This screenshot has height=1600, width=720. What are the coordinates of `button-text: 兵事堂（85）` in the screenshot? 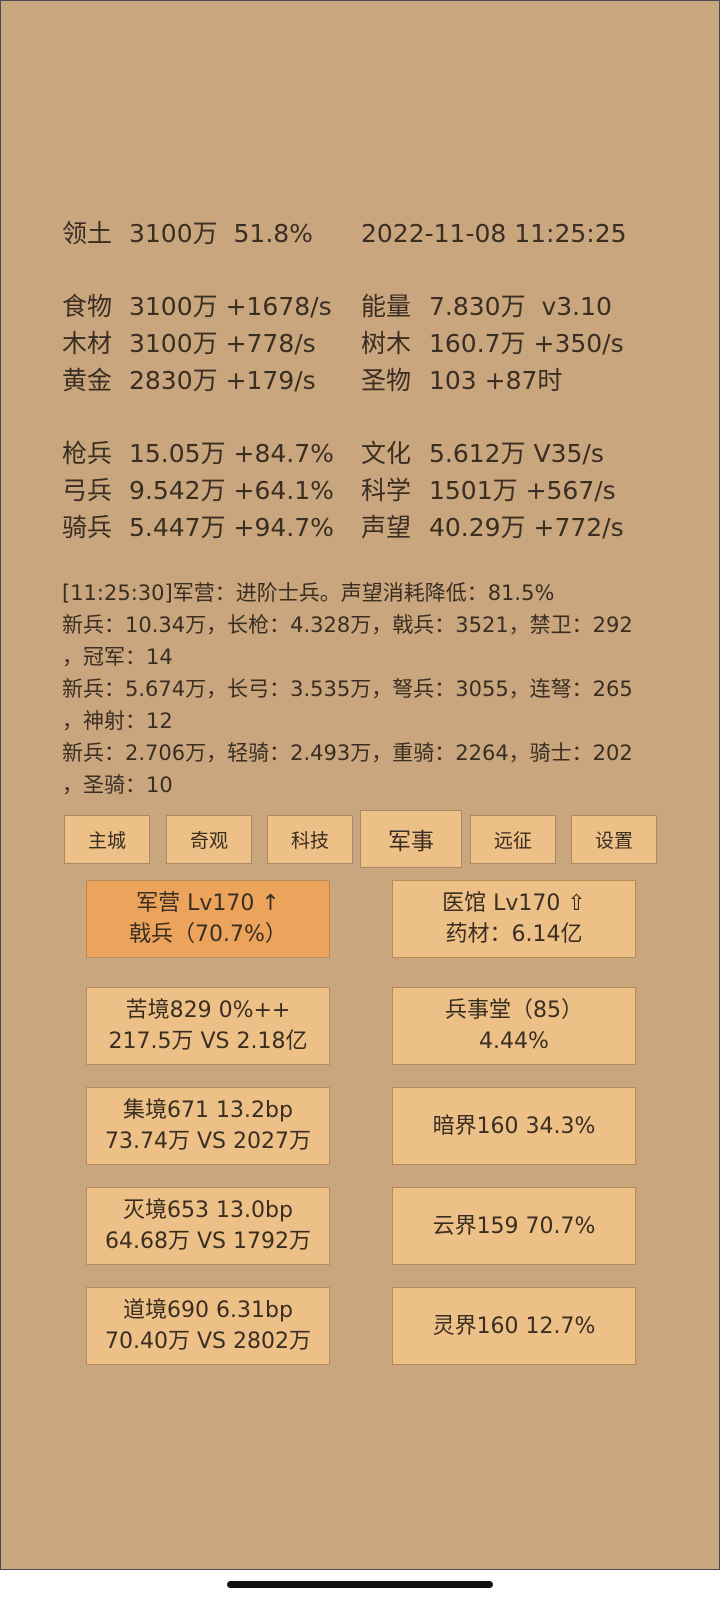 It's located at (514, 1010).